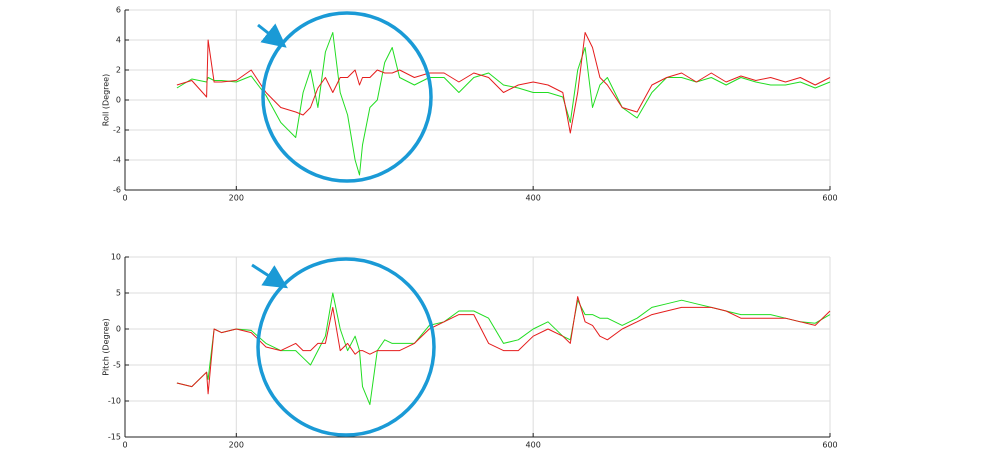  I want to click on y-tick-label: 6, so click(118, 10).